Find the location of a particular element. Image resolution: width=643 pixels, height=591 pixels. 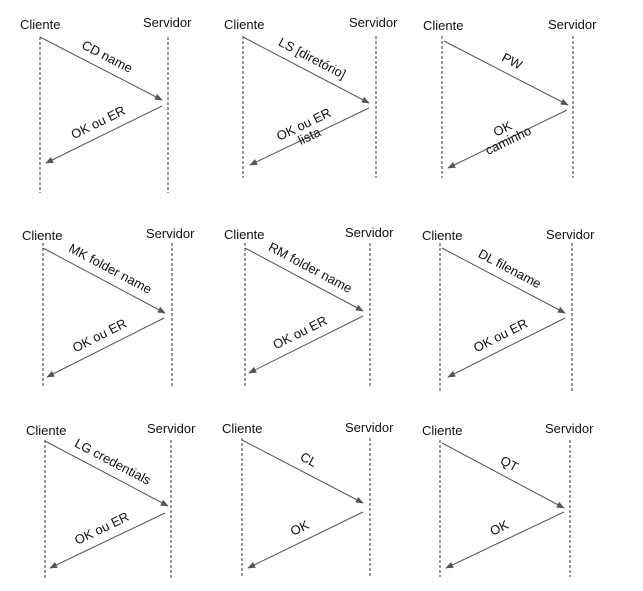

request-label-line: QT is located at coordinates (509, 464).